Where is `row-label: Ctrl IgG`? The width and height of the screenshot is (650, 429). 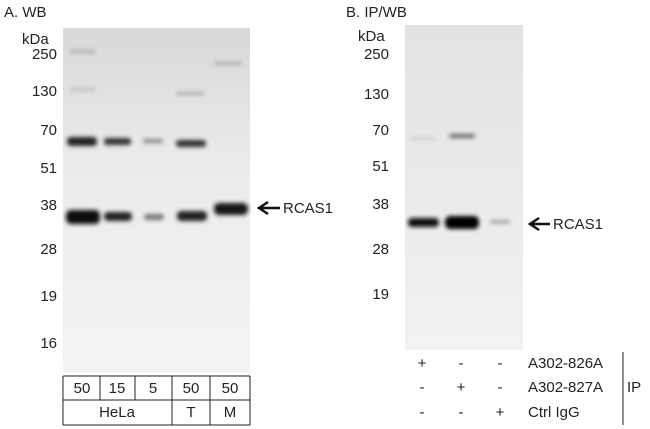
row-label: Ctrl IgG is located at coordinates (554, 412).